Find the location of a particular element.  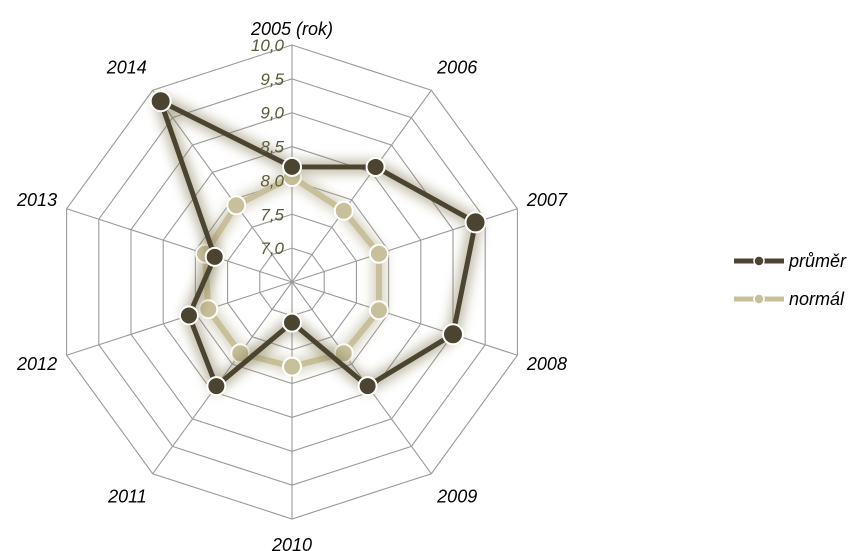

category-label: 2014 is located at coordinates (126, 68).